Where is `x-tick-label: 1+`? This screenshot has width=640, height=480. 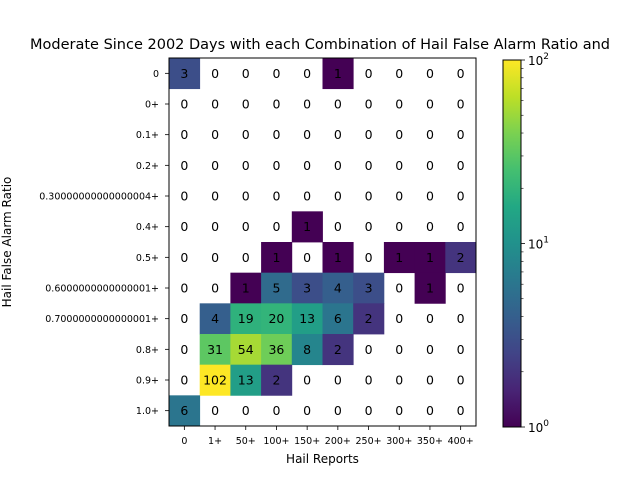 x-tick-label: 1+ is located at coordinates (215, 441).